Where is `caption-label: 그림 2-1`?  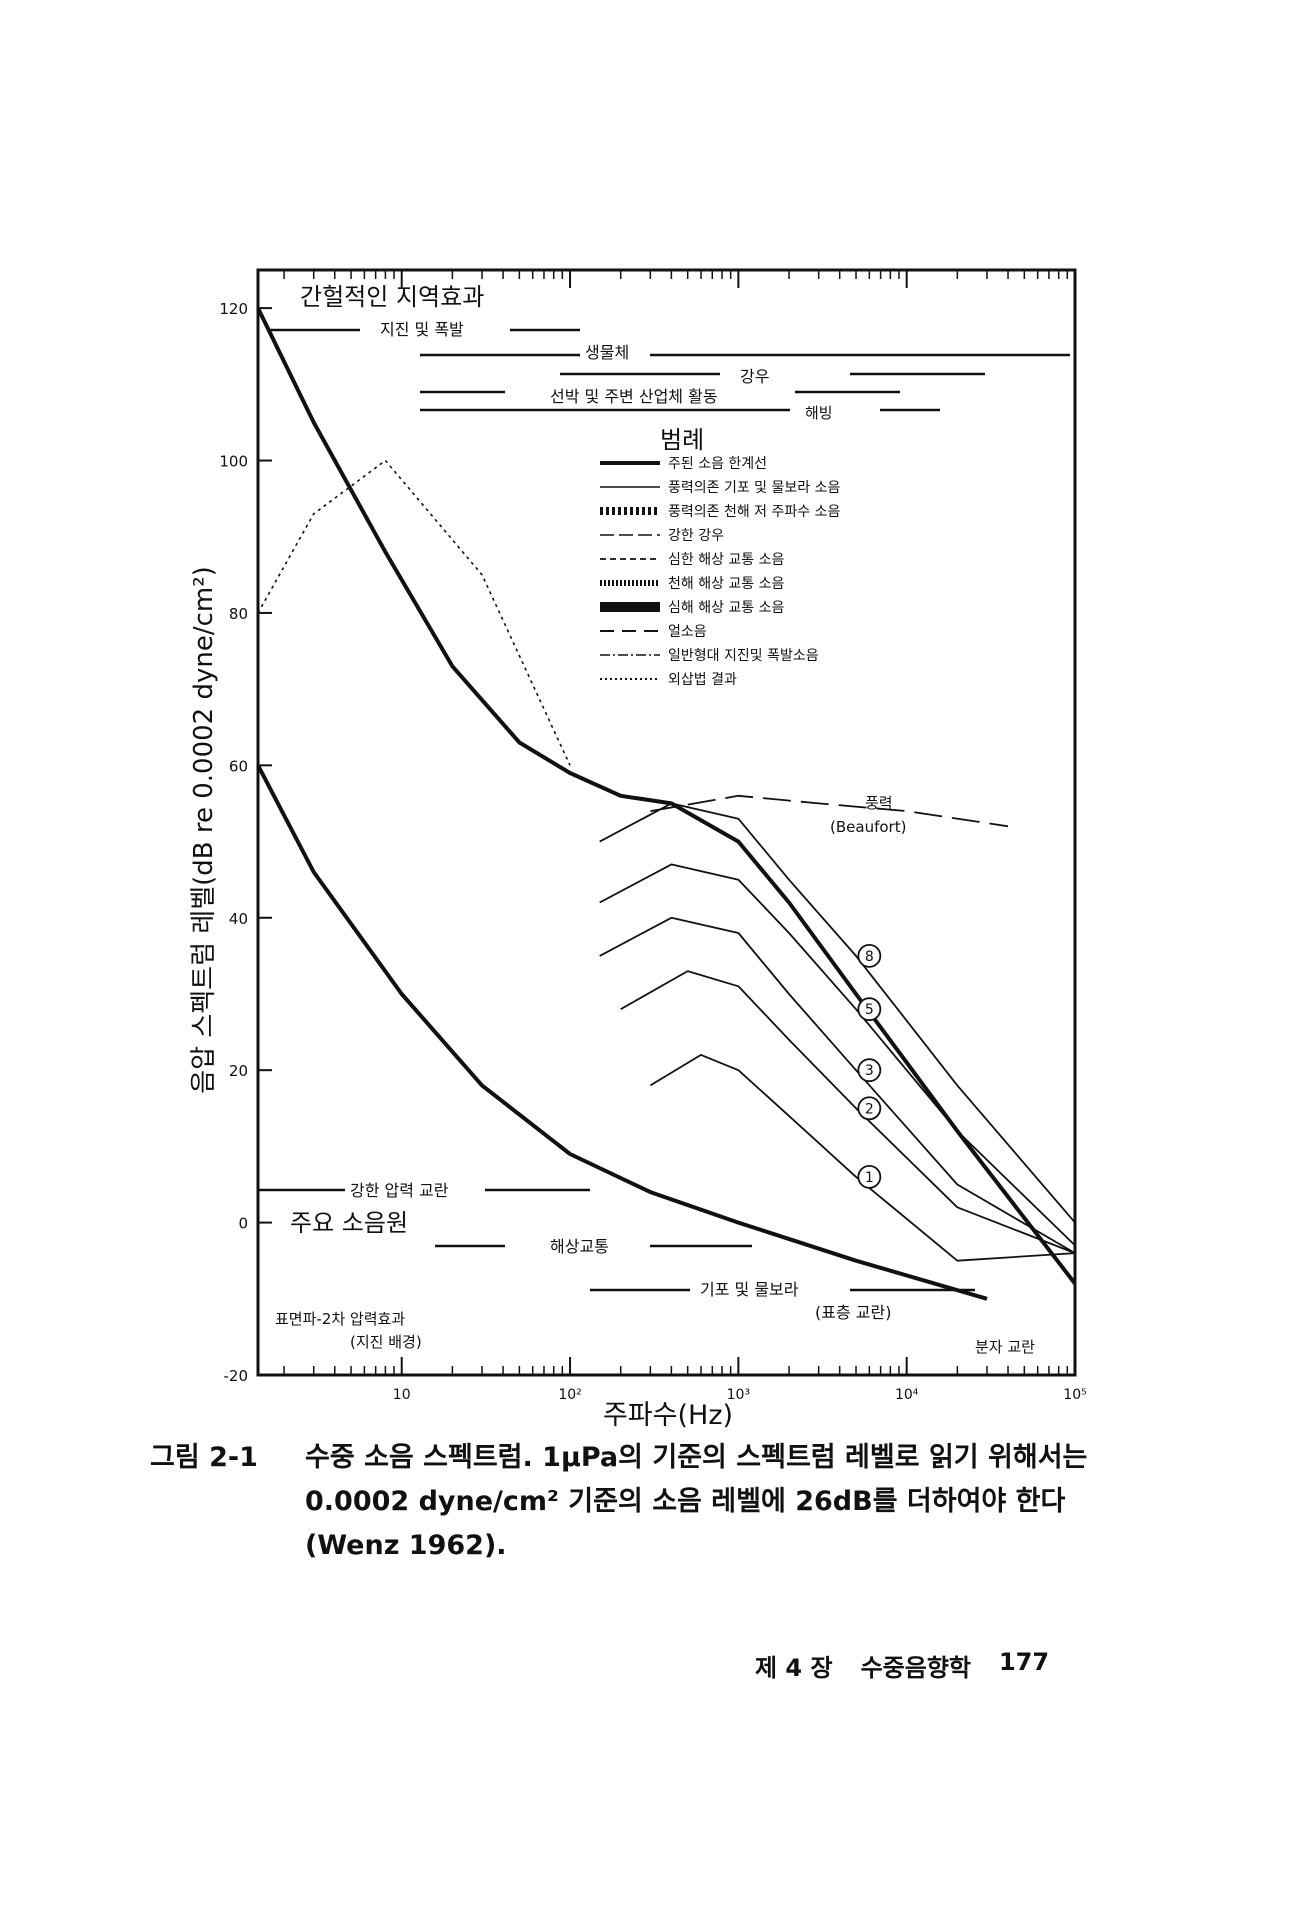 caption-label: 그림 2-1 is located at coordinates (204, 1457).